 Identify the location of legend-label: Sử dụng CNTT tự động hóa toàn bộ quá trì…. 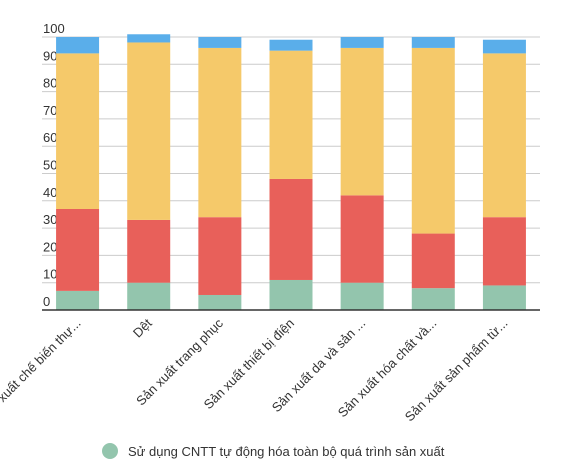
(286, 451).